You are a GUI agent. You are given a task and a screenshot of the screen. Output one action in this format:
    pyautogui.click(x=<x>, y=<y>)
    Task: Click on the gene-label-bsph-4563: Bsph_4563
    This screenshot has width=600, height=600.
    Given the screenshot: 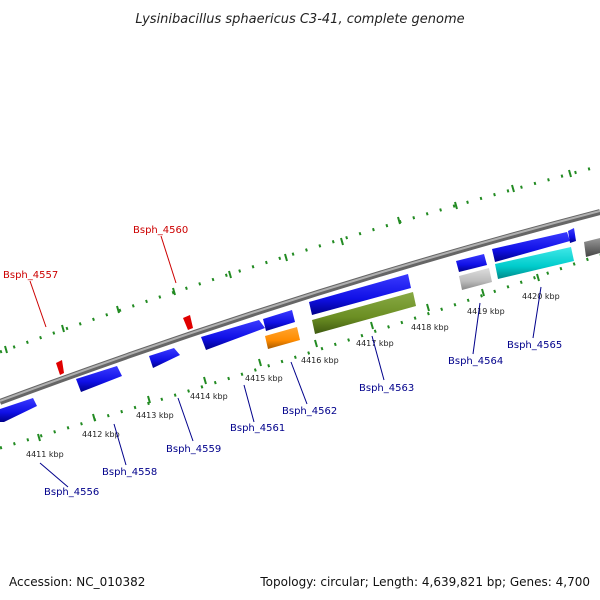 What is the action you would take?
    pyautogui.click(x=386, y=388)
    